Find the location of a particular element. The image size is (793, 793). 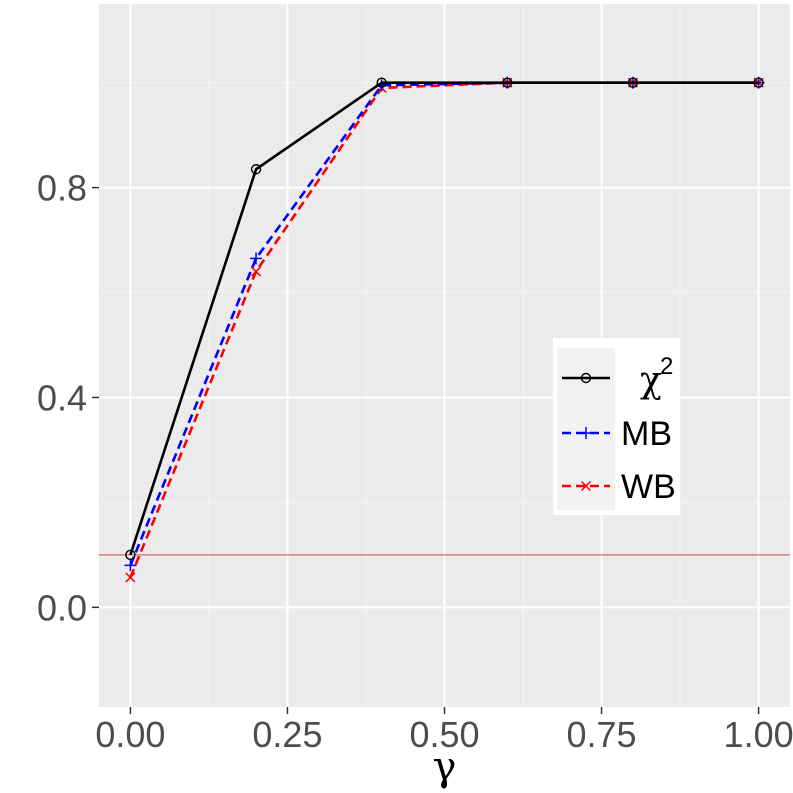

x-tick-label: 1.00 is located at coordinates (758, 734).